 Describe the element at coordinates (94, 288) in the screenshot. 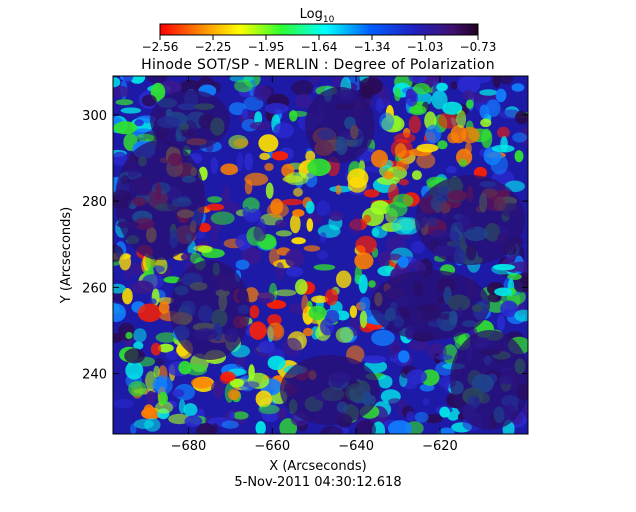

I see `y-tick-label: 260` at that location.